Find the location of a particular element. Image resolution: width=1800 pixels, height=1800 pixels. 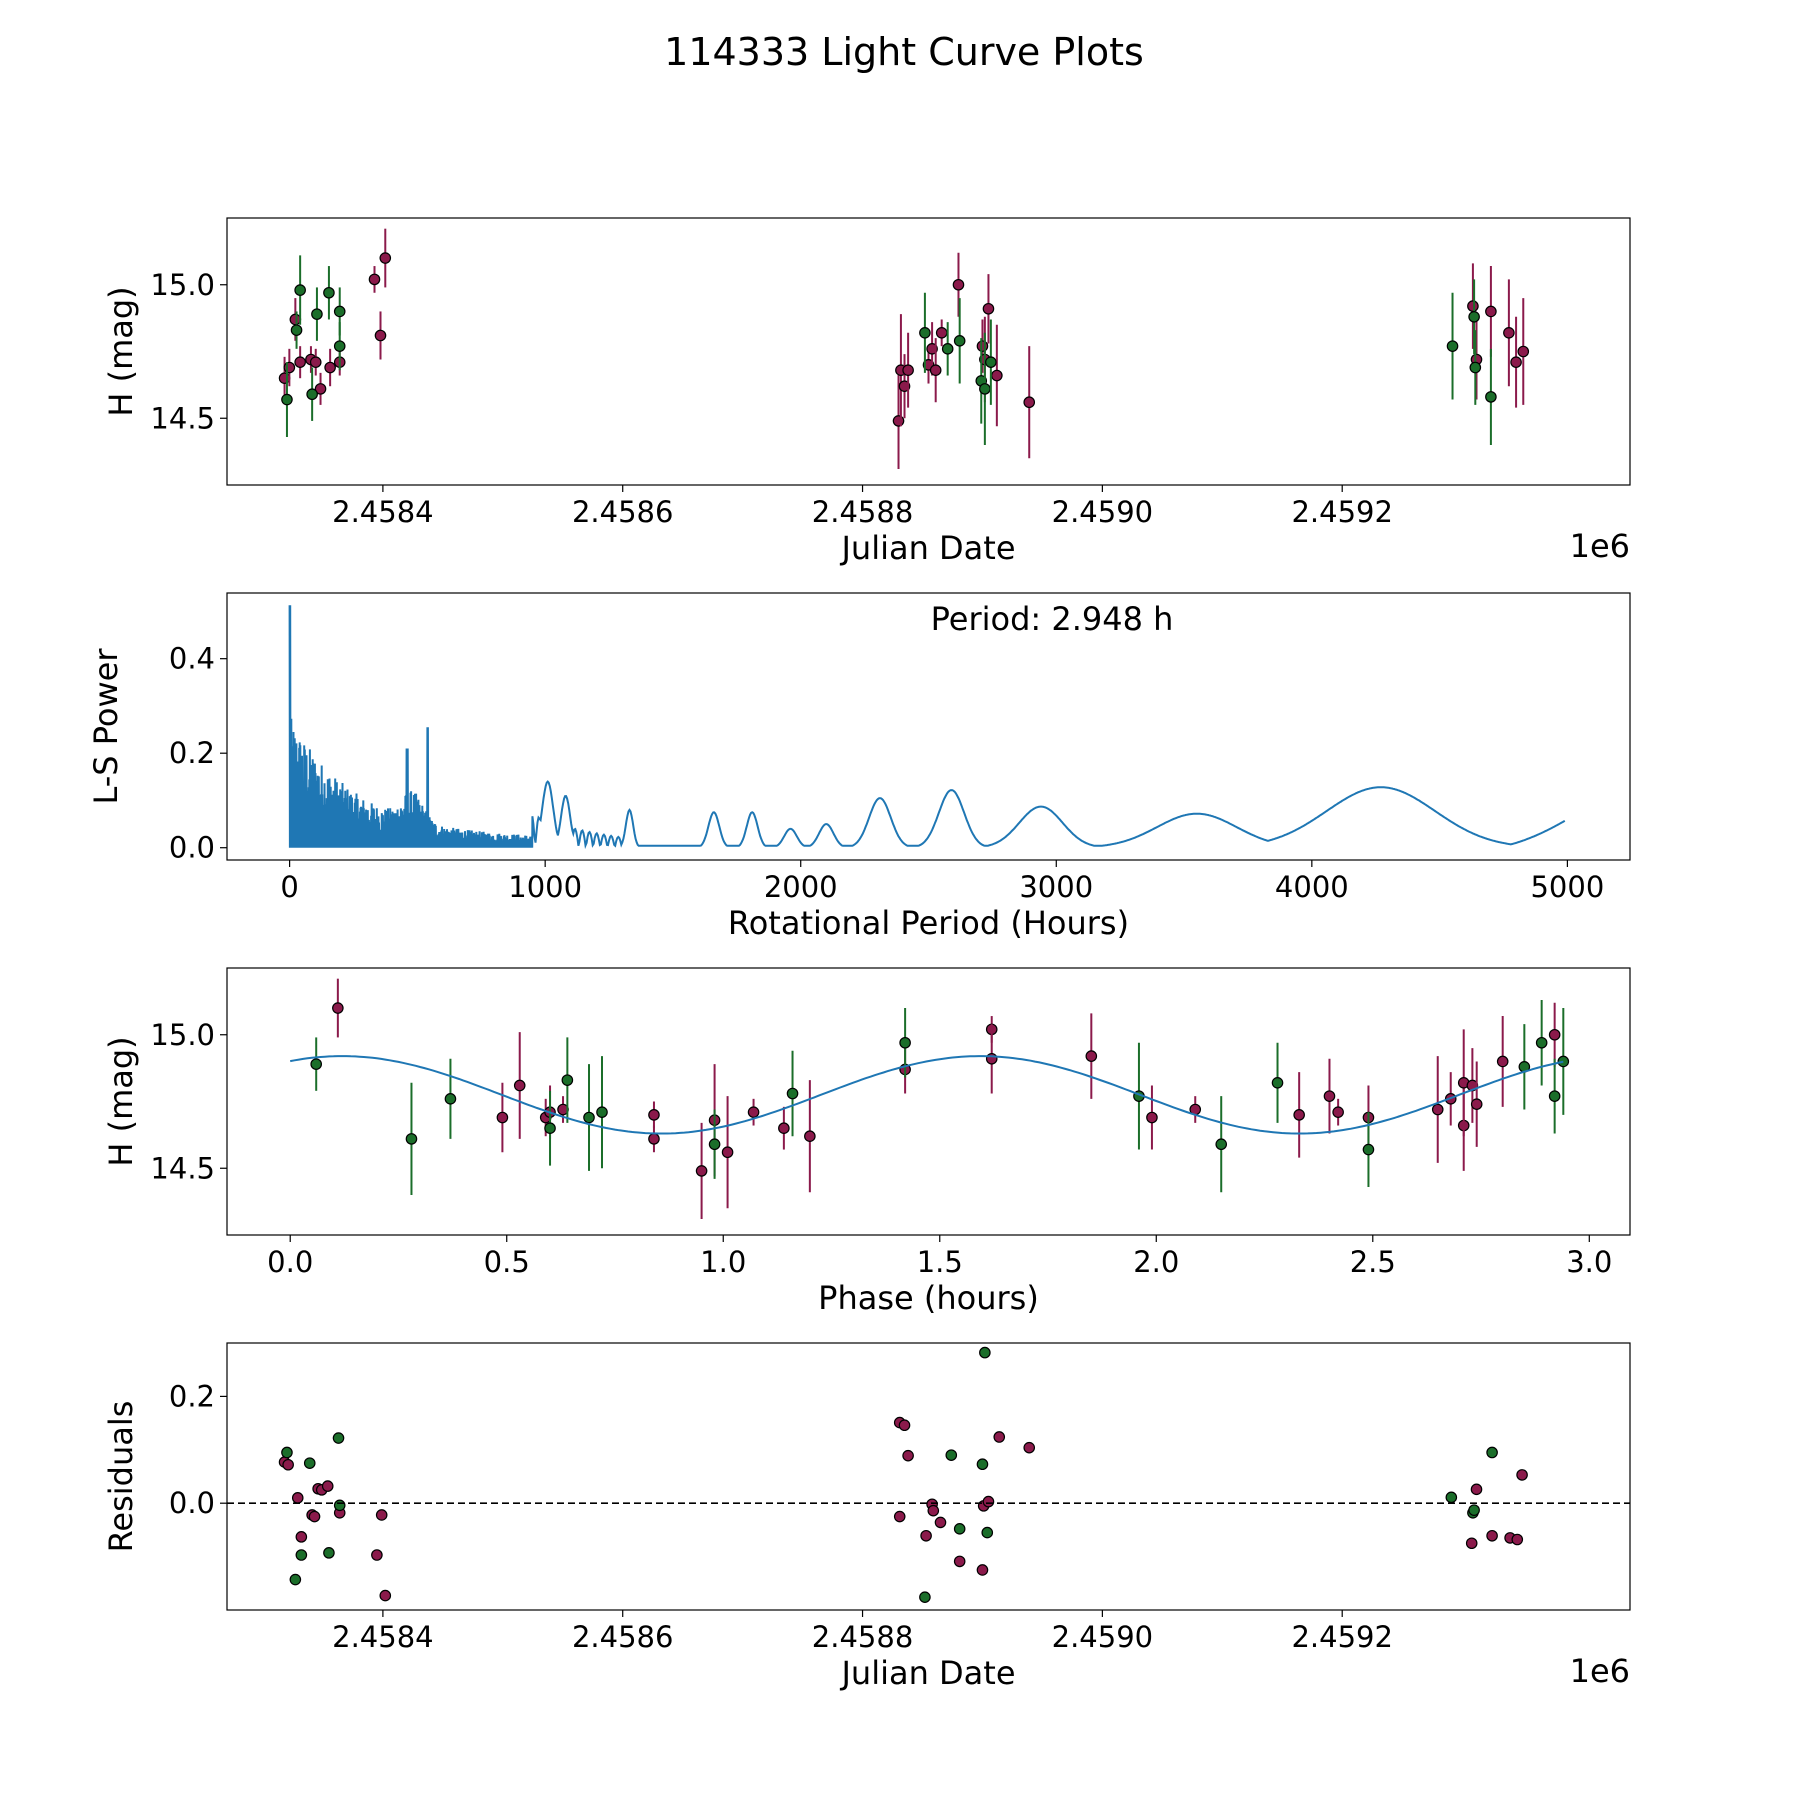

phase-fold-frame is located at coordinates (928, 1101).